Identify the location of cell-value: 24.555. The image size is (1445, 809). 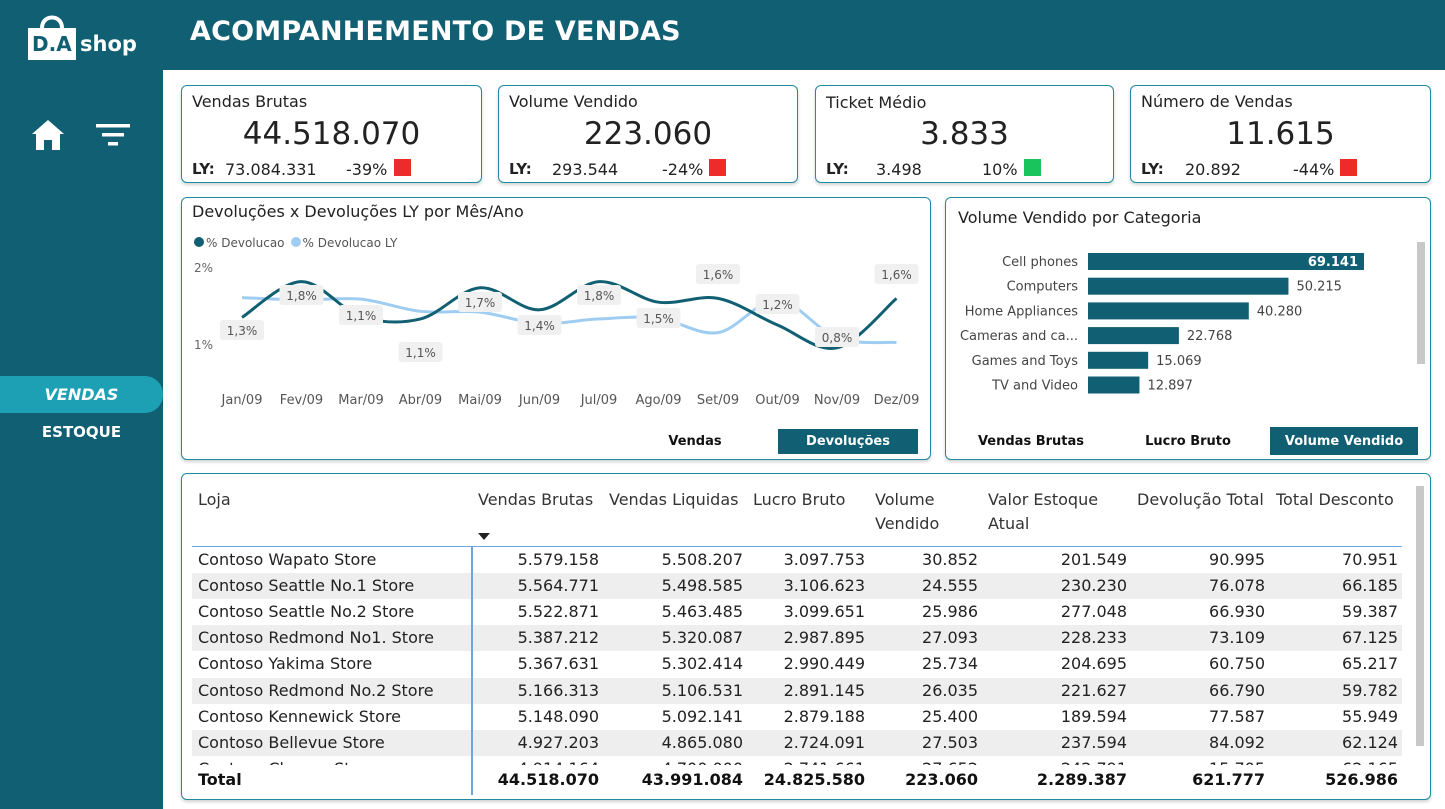
(950, 586).